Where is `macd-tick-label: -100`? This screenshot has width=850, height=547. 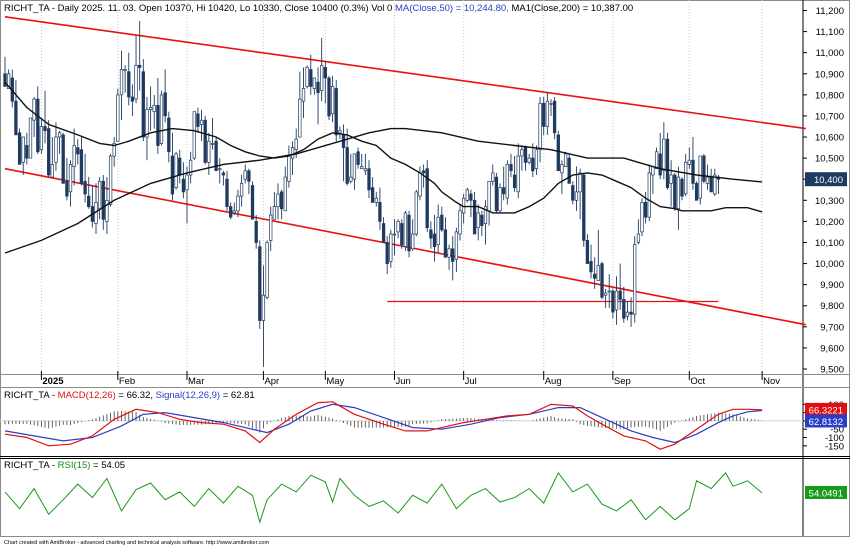
macd-tick-label: -100 is located at coordinates (834, 438).